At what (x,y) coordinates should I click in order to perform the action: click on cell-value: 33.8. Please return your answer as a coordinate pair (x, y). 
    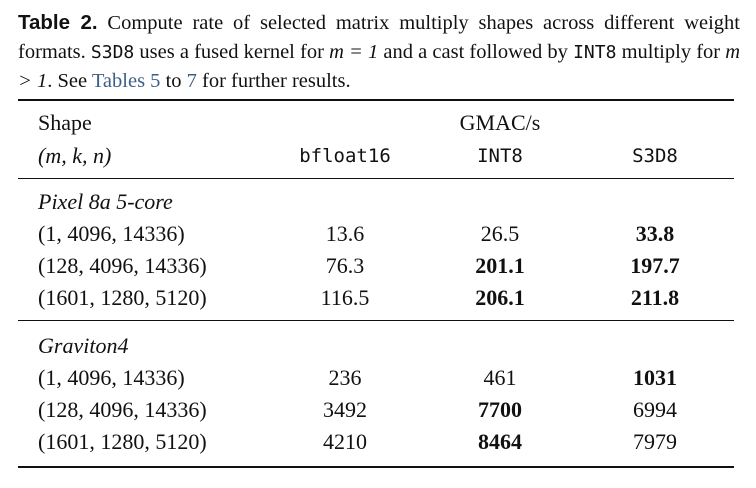
    Looking at the image, I should click on (655, 233).